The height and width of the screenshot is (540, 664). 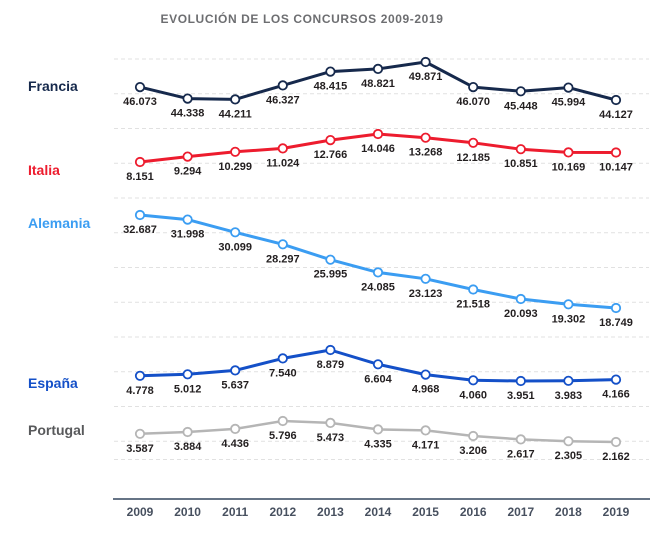 What do you see at coordinates (331, 275) in the screenshot?
I see `value-label-alemania: 25.995` at bounding box center [331, 275].